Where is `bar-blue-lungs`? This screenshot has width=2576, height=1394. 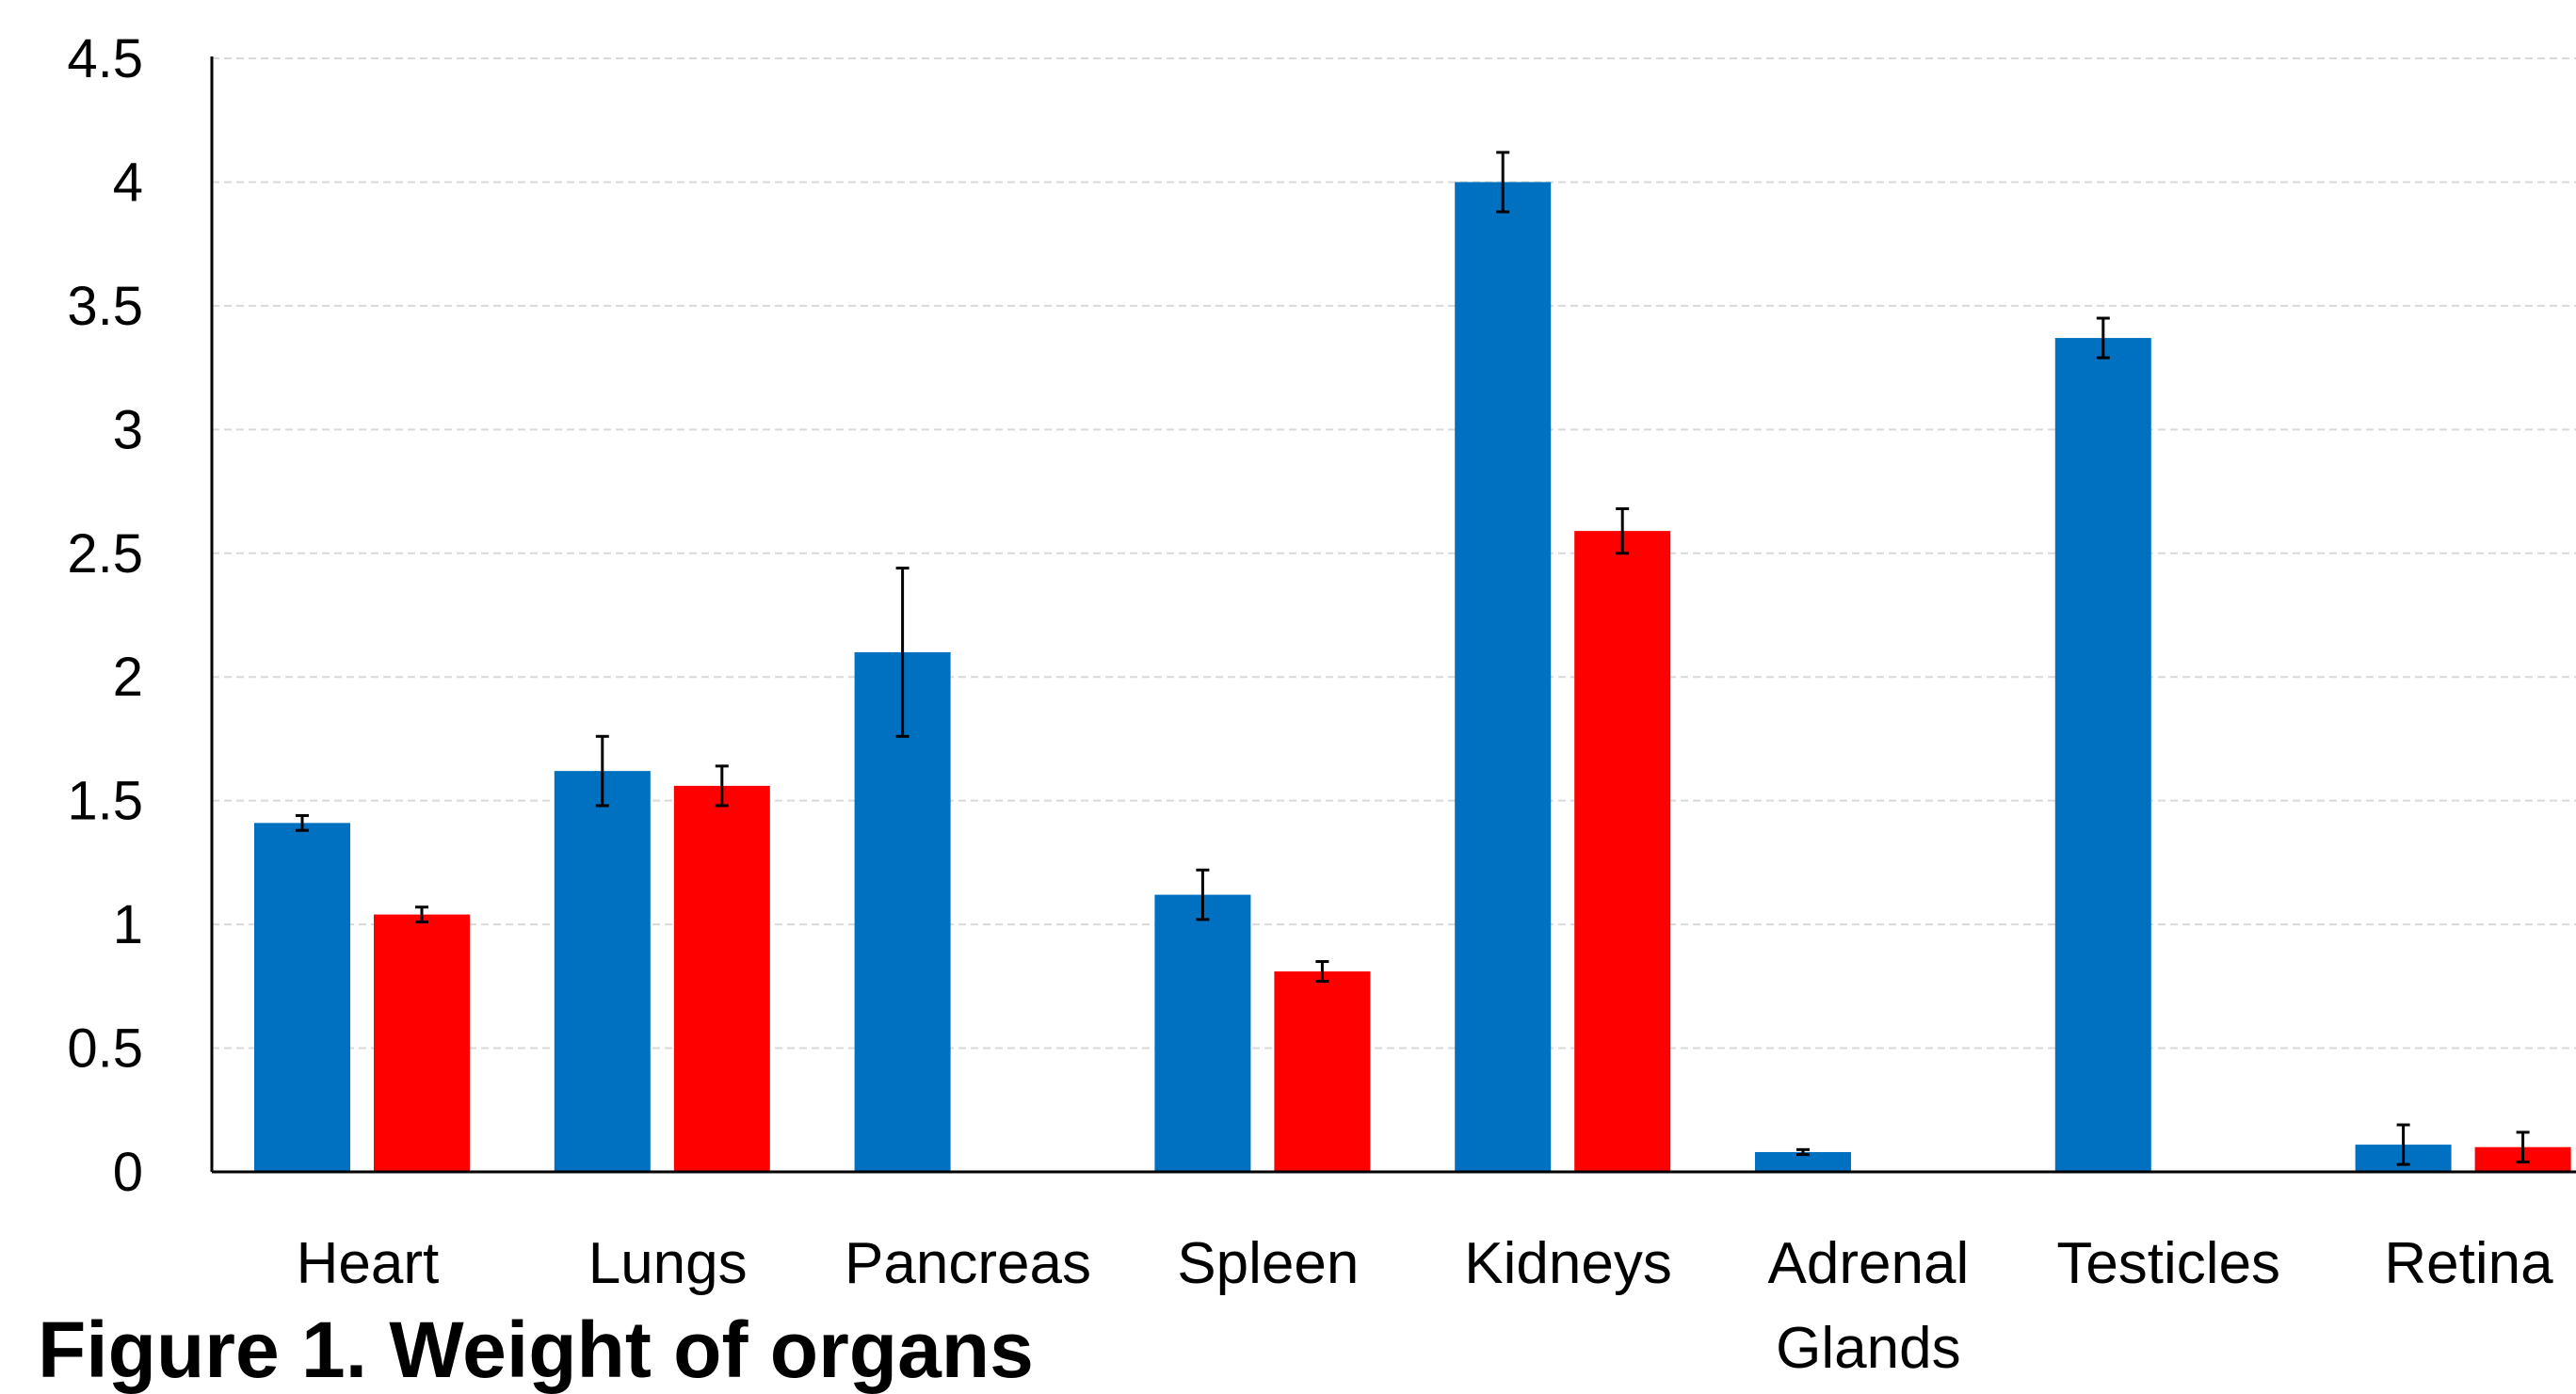
bar-blue-lungs is located at coordinates (602, 971).